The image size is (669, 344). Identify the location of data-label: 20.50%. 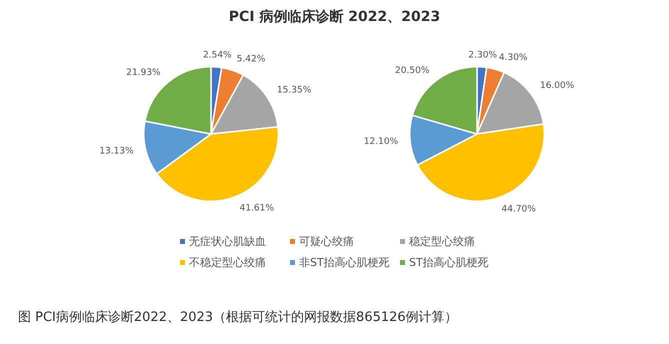
(412, 71).